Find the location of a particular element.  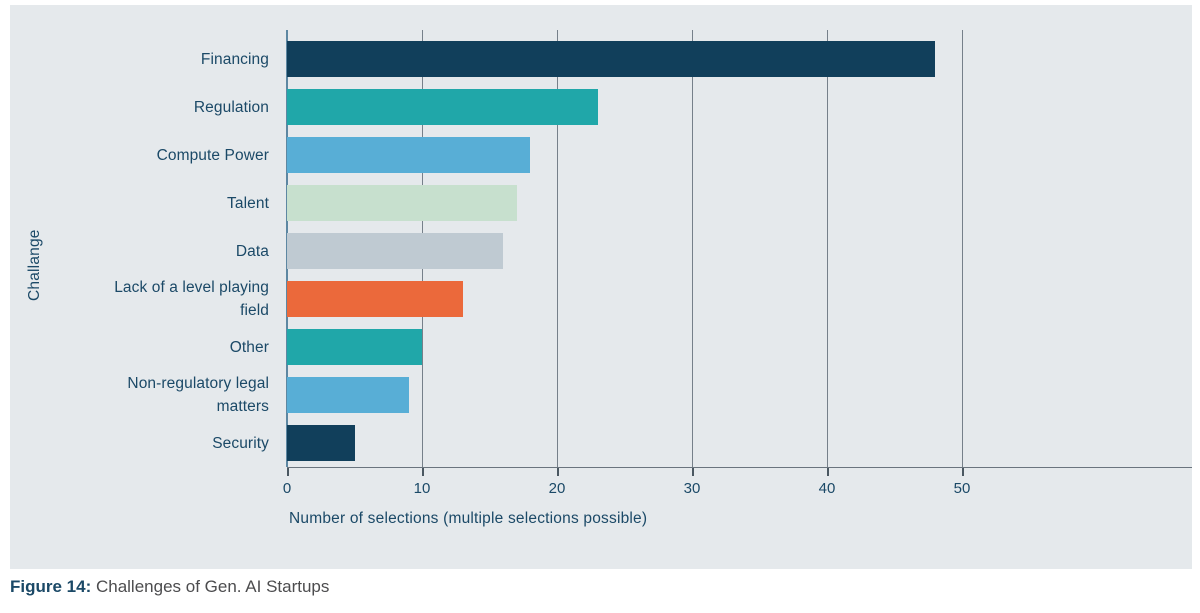

category-label: Security is located at coordinates (240, 443).